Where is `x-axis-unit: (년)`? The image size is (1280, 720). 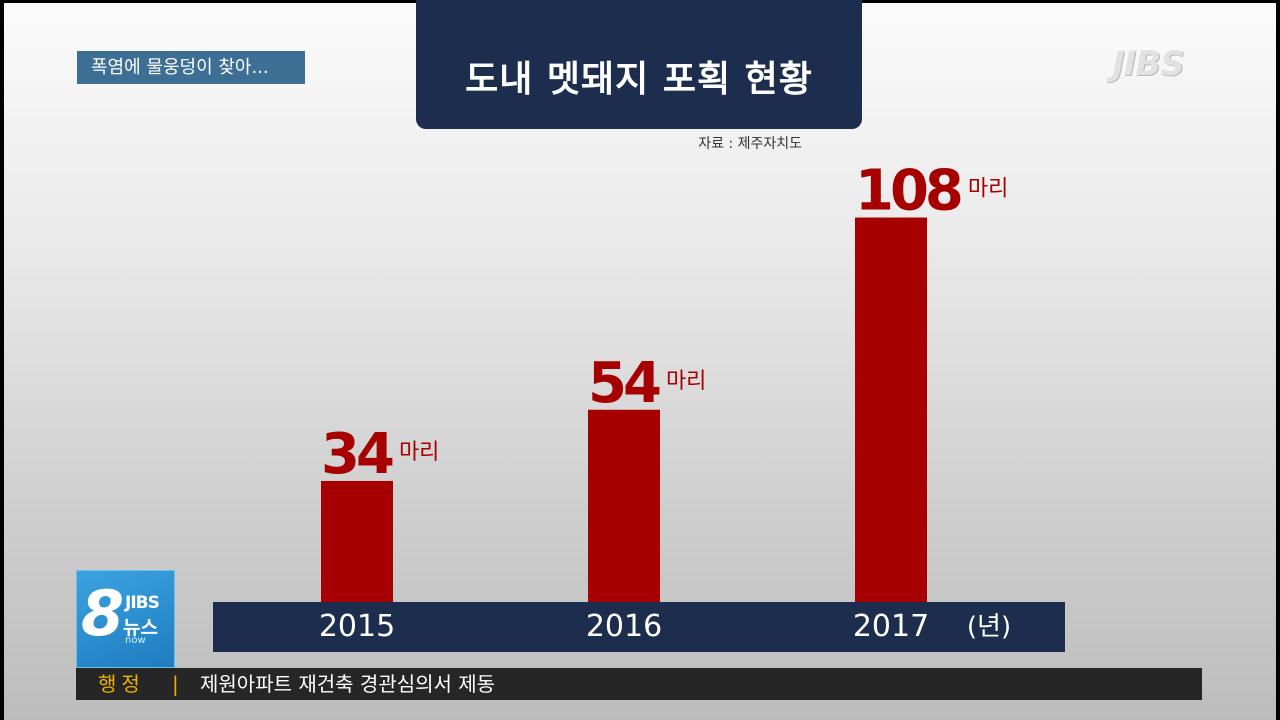 x-axis-unit: (년) is located at coordinates (989, 627).